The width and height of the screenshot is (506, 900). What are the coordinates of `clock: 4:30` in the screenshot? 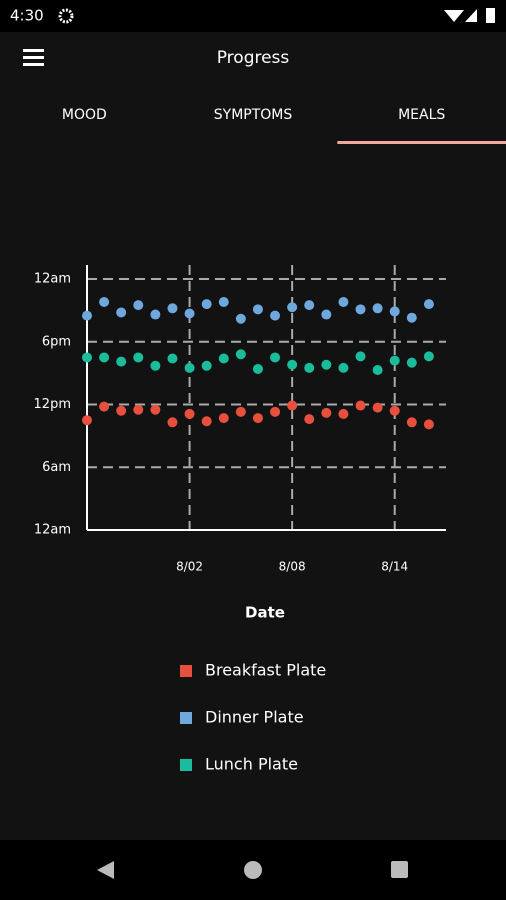 It's located at (27, 16).